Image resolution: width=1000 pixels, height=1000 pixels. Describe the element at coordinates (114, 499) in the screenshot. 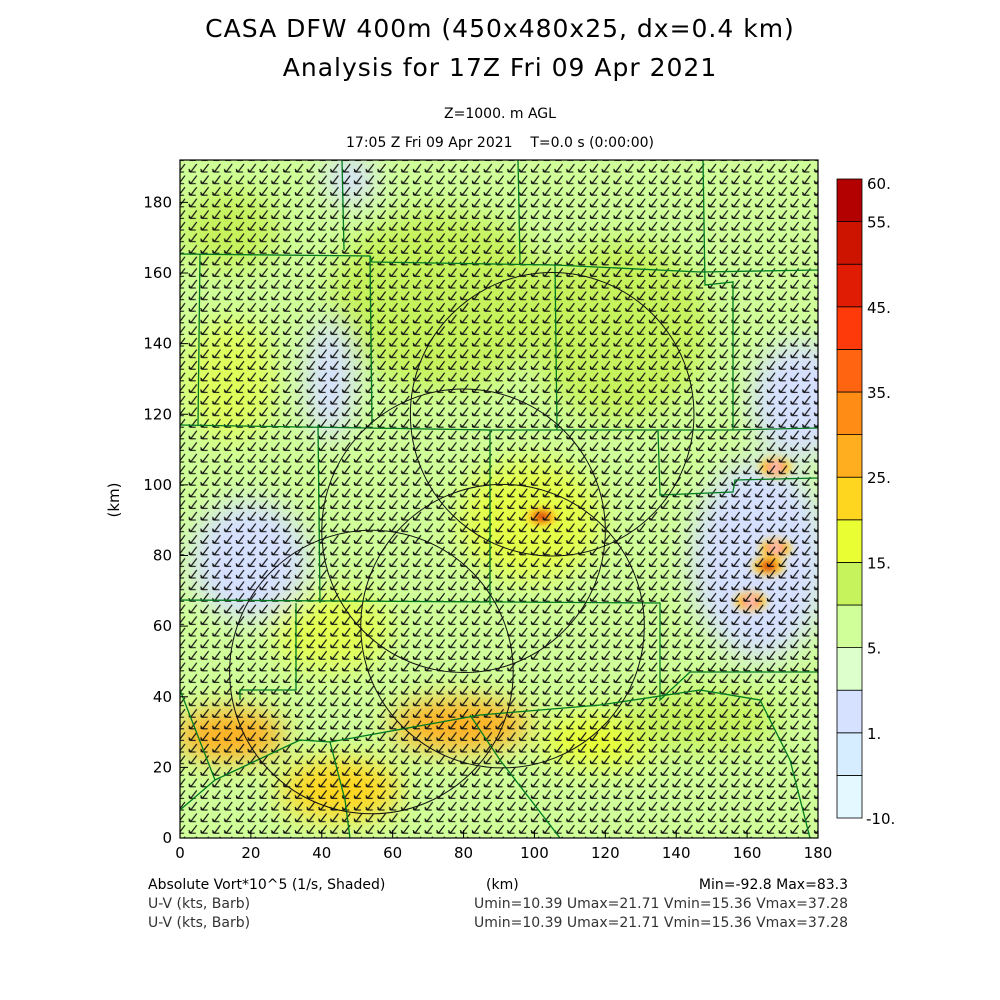

I see `y-axis-label: (km)` at that location.